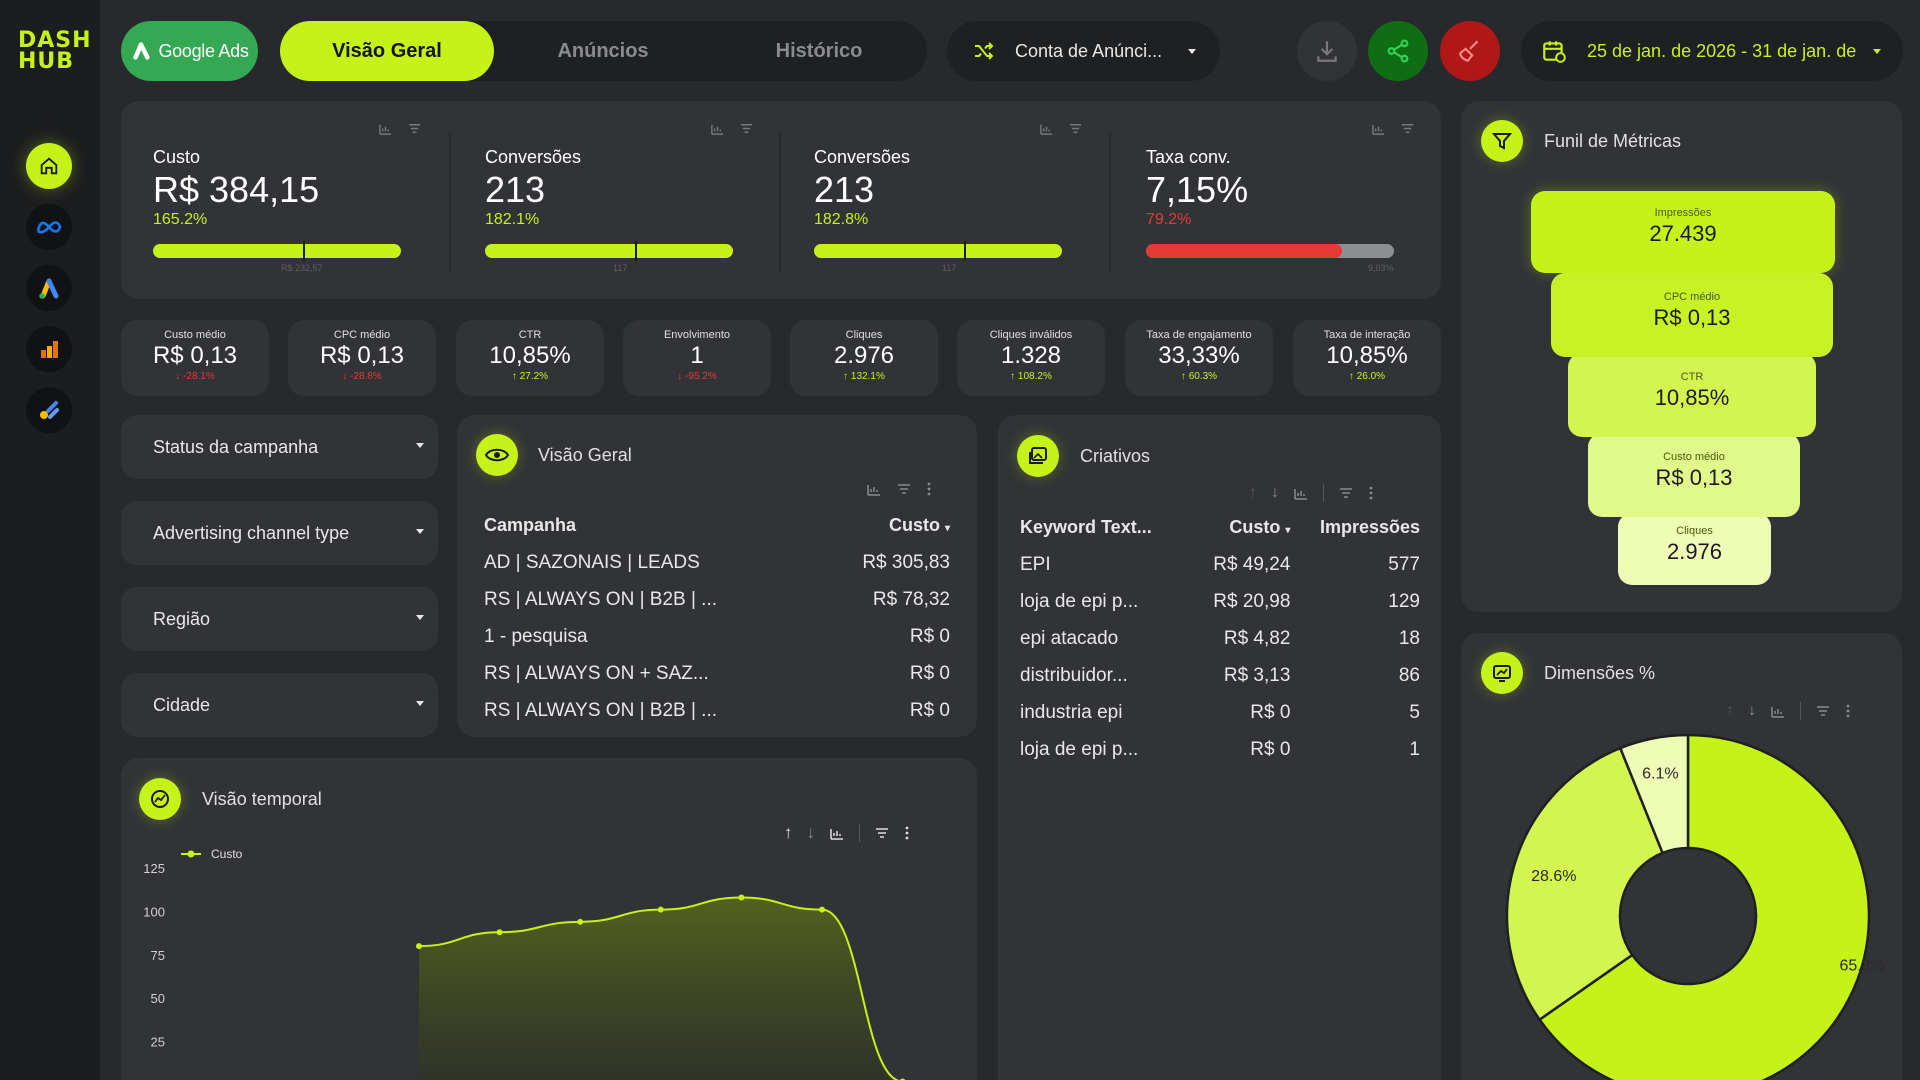 The image size is (1920, 1080). I want to click on sidebar-item-looker, so click(49, 410).